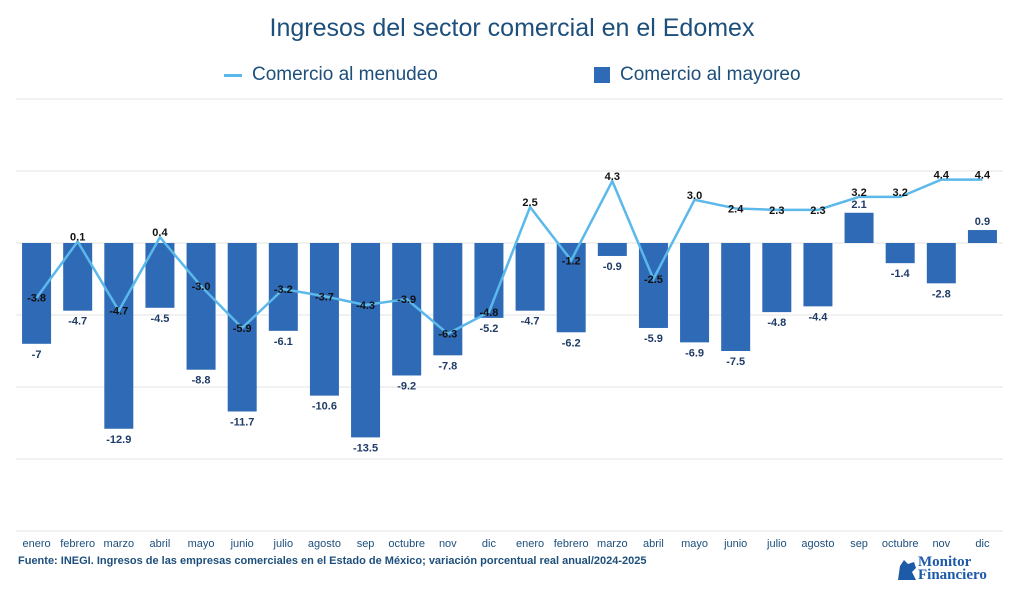 The height and width of the screenshot is (598, 1024). I want to click on bar-data-label: -1.4, so click(901, 274).